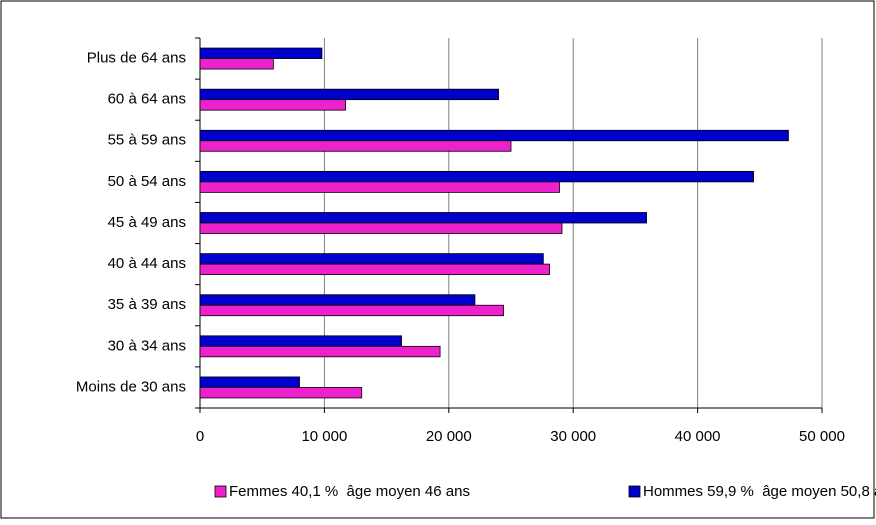  I want to click on x-tick-label: 50 000, so click(822, 436).